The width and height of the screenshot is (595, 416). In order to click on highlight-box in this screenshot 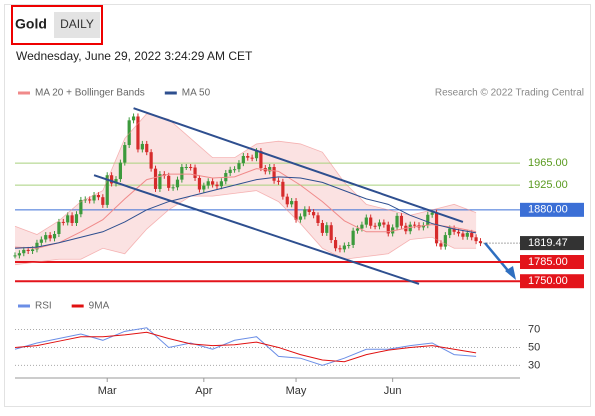, I will do `click(57, 25)`.